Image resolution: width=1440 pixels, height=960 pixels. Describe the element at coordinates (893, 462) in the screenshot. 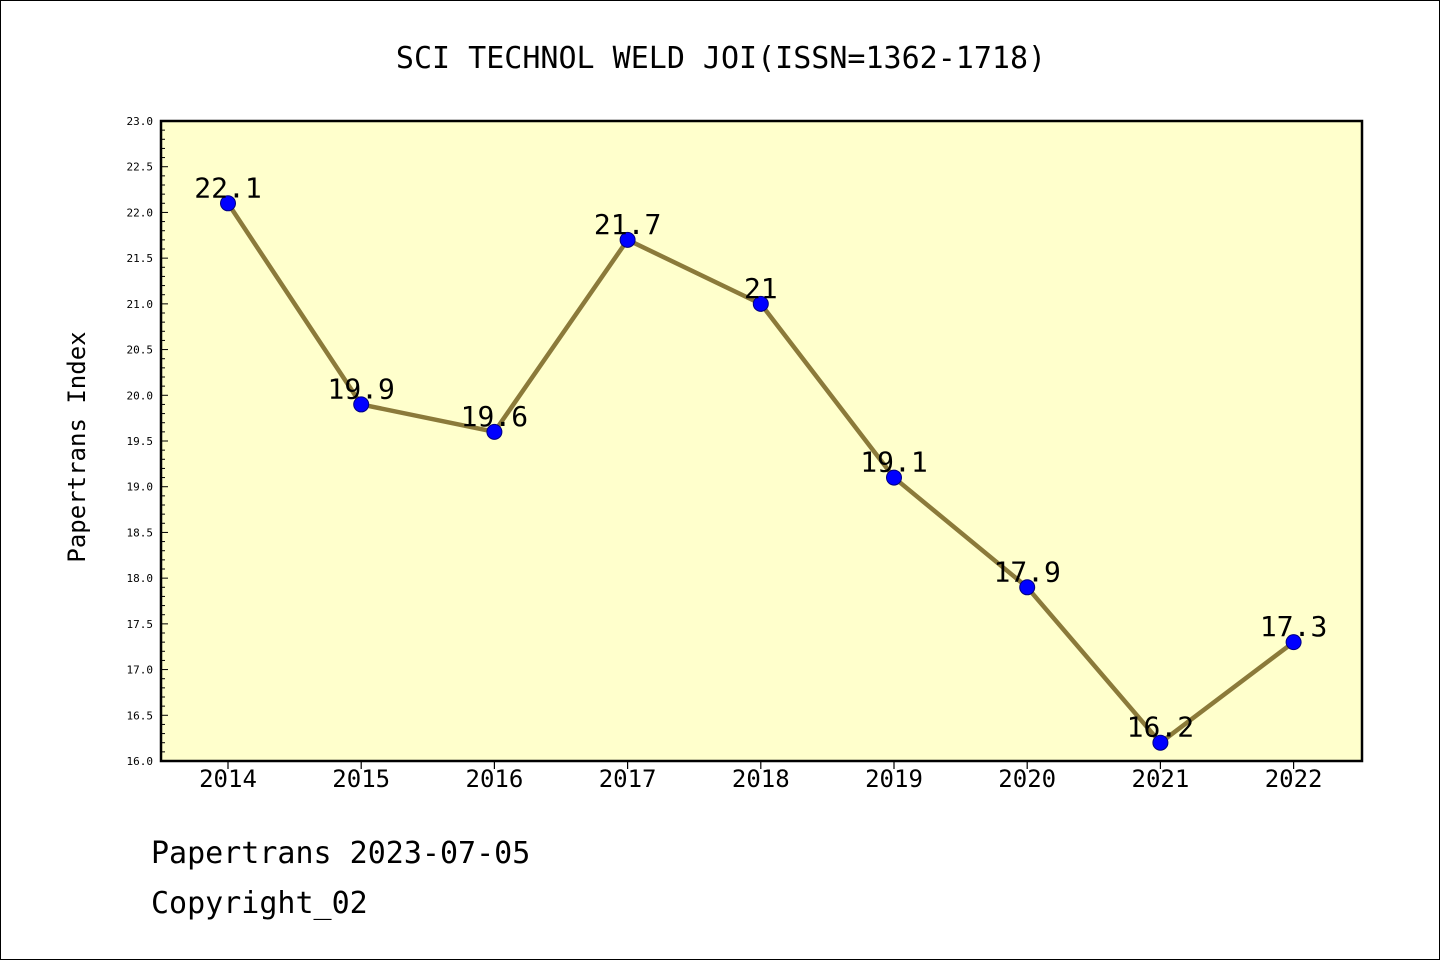

I see `data-label: 19.1` at that location.